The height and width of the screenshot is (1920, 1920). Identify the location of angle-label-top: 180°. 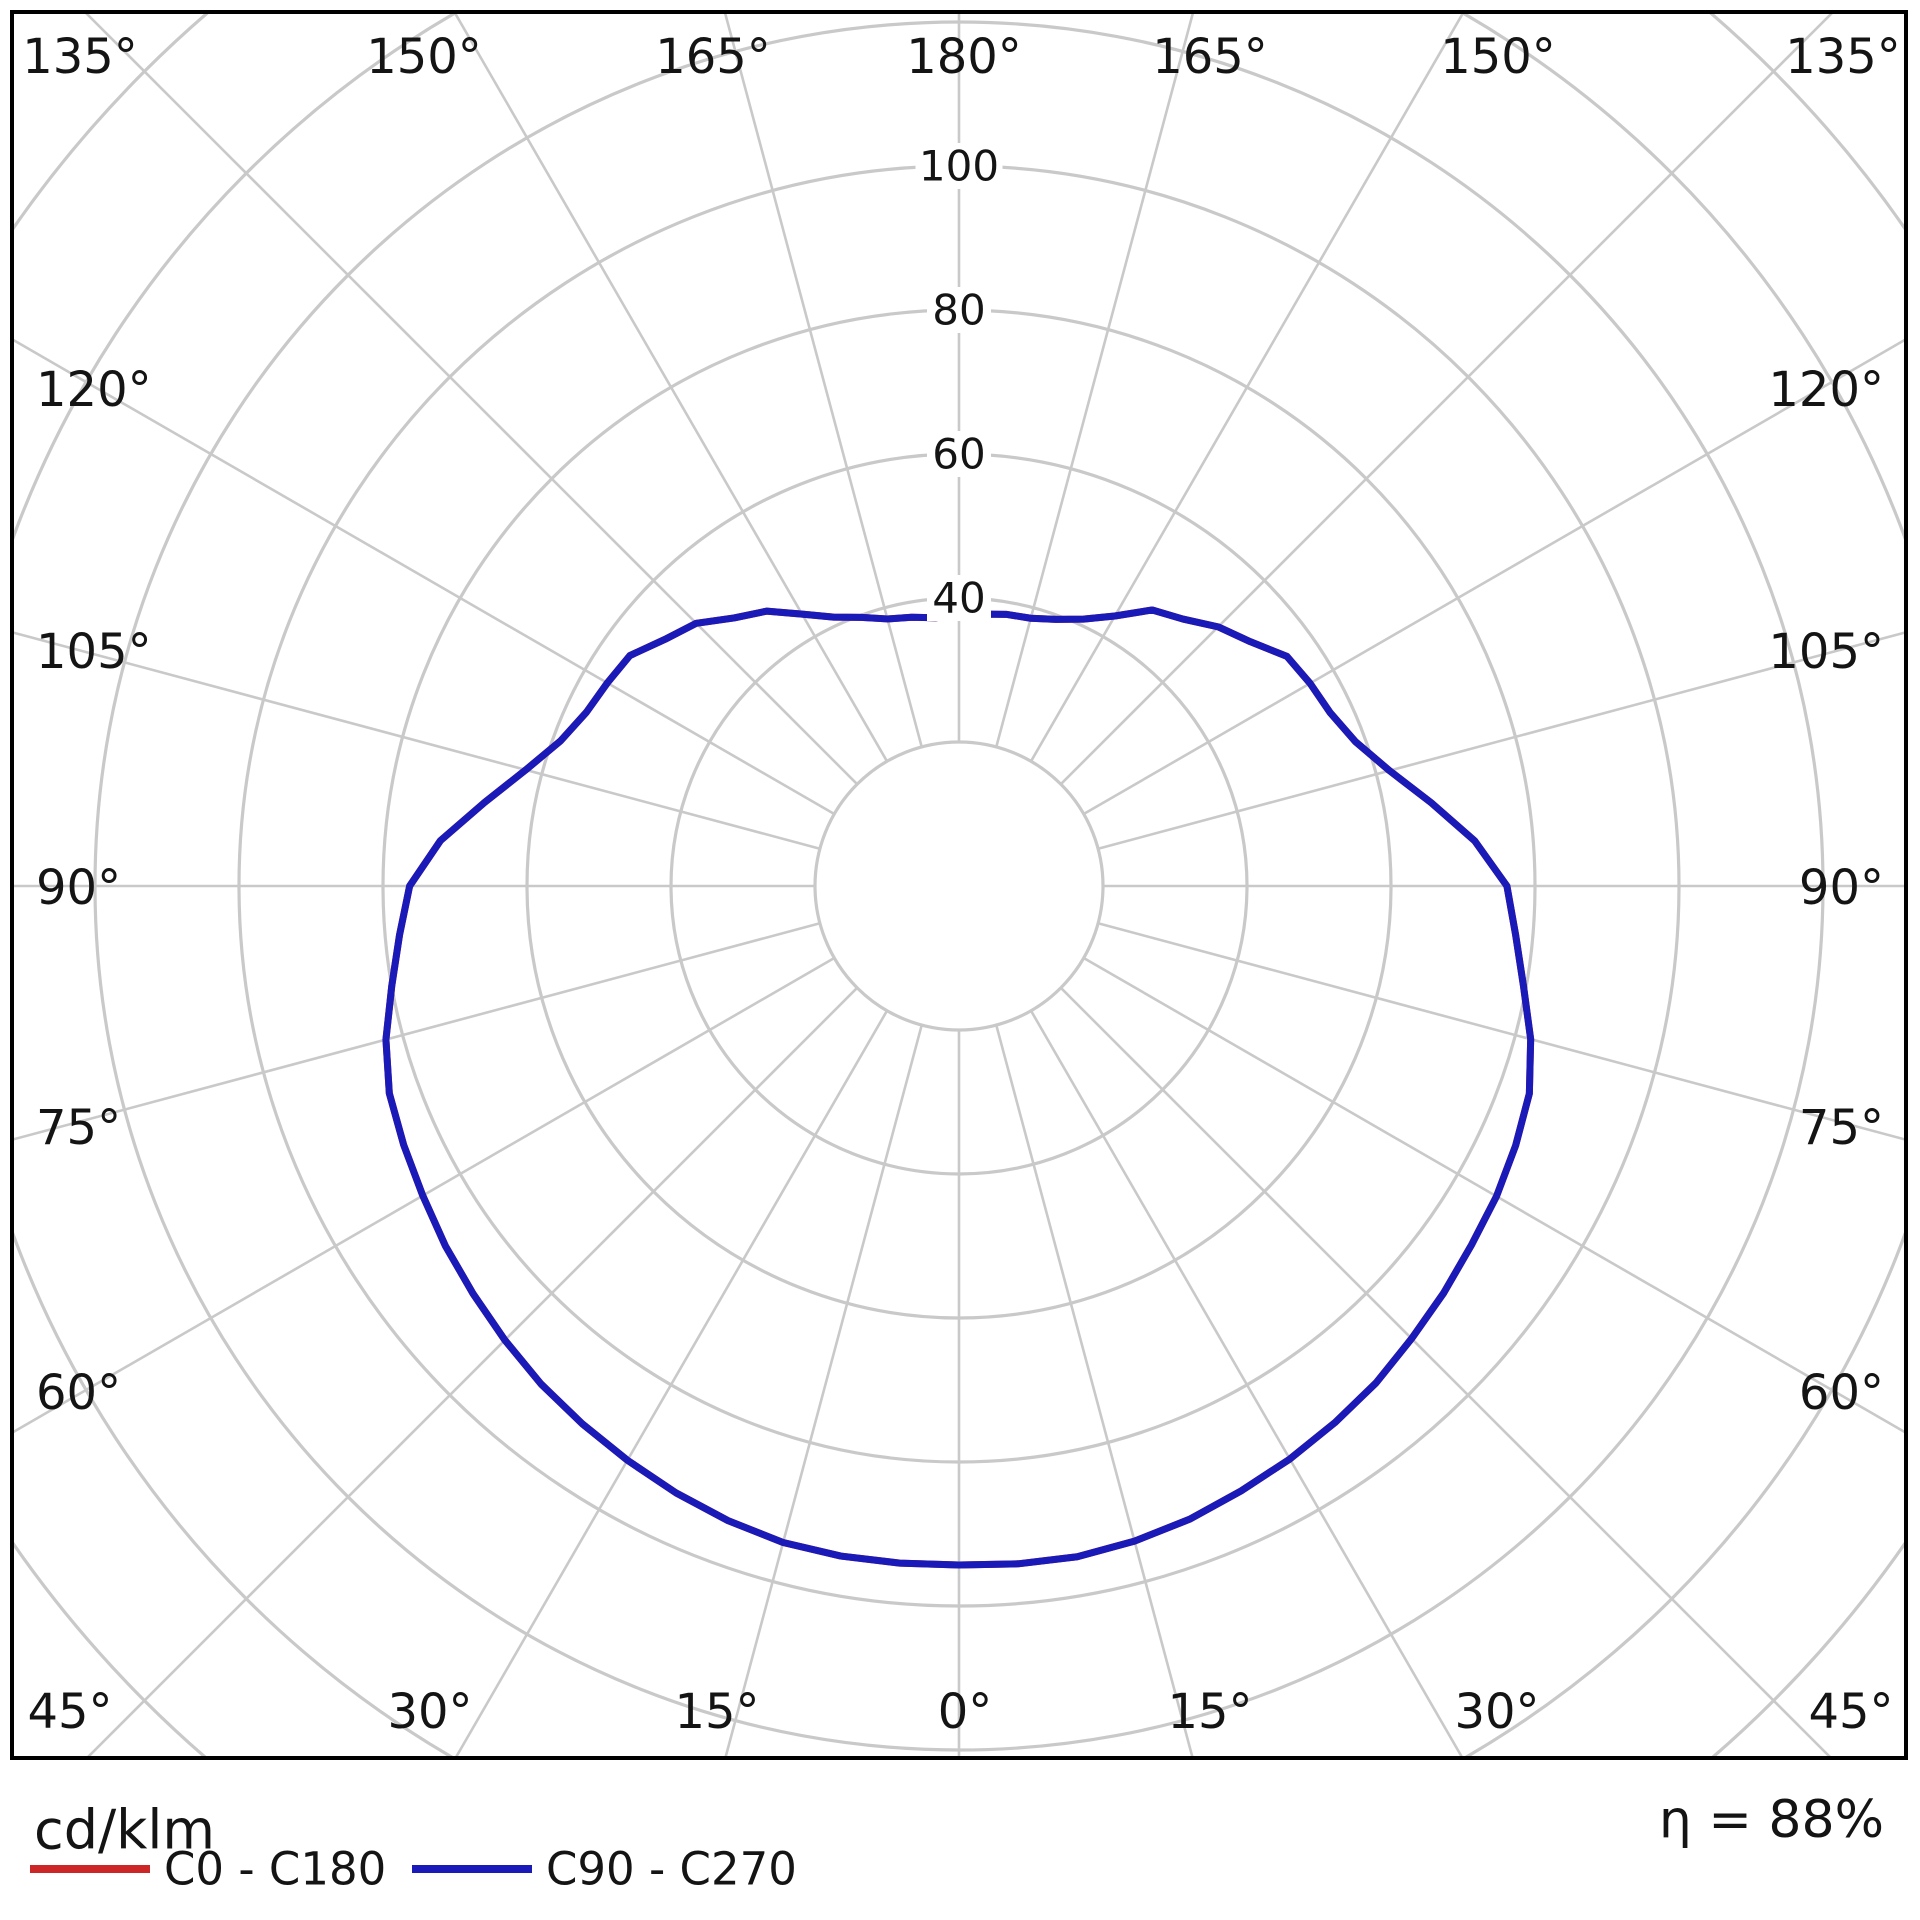
(964, 57).